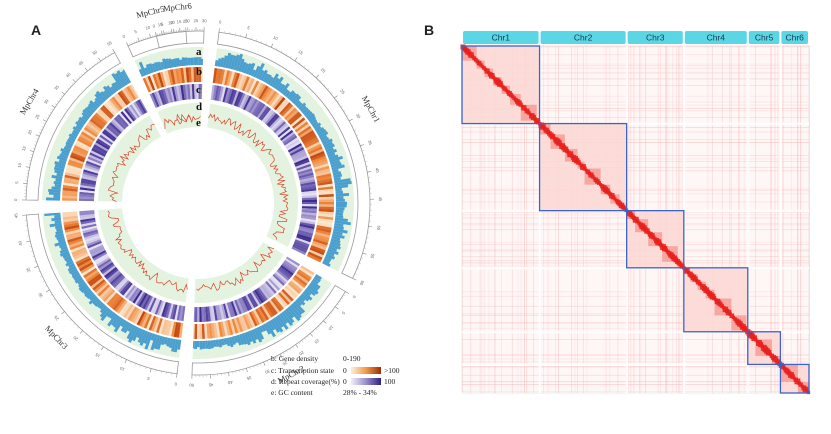 This screenshot has width=831, height=434. I want to click on mpchr6-gene-bar, so click(181, 63).